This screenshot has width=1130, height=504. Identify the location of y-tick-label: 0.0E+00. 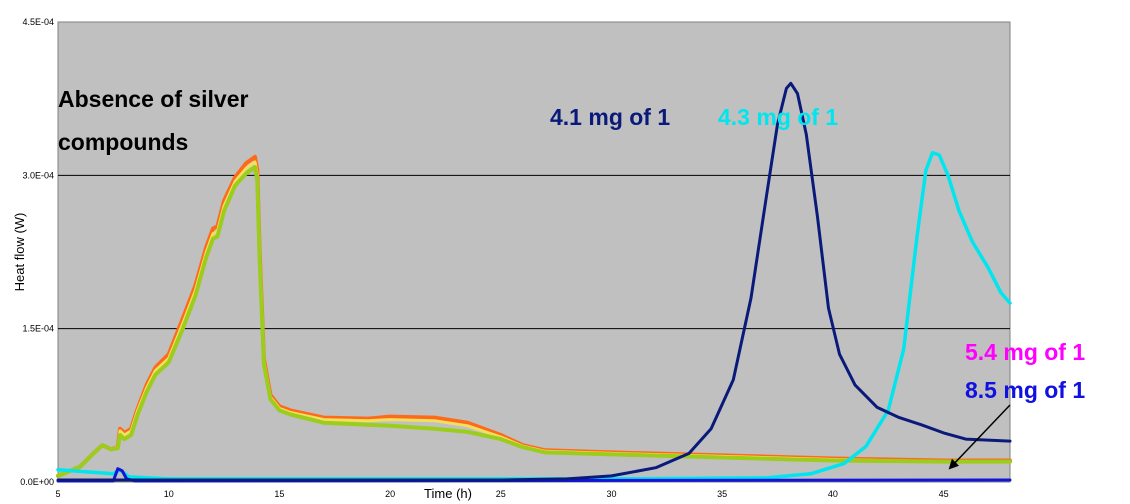
(37, 482).